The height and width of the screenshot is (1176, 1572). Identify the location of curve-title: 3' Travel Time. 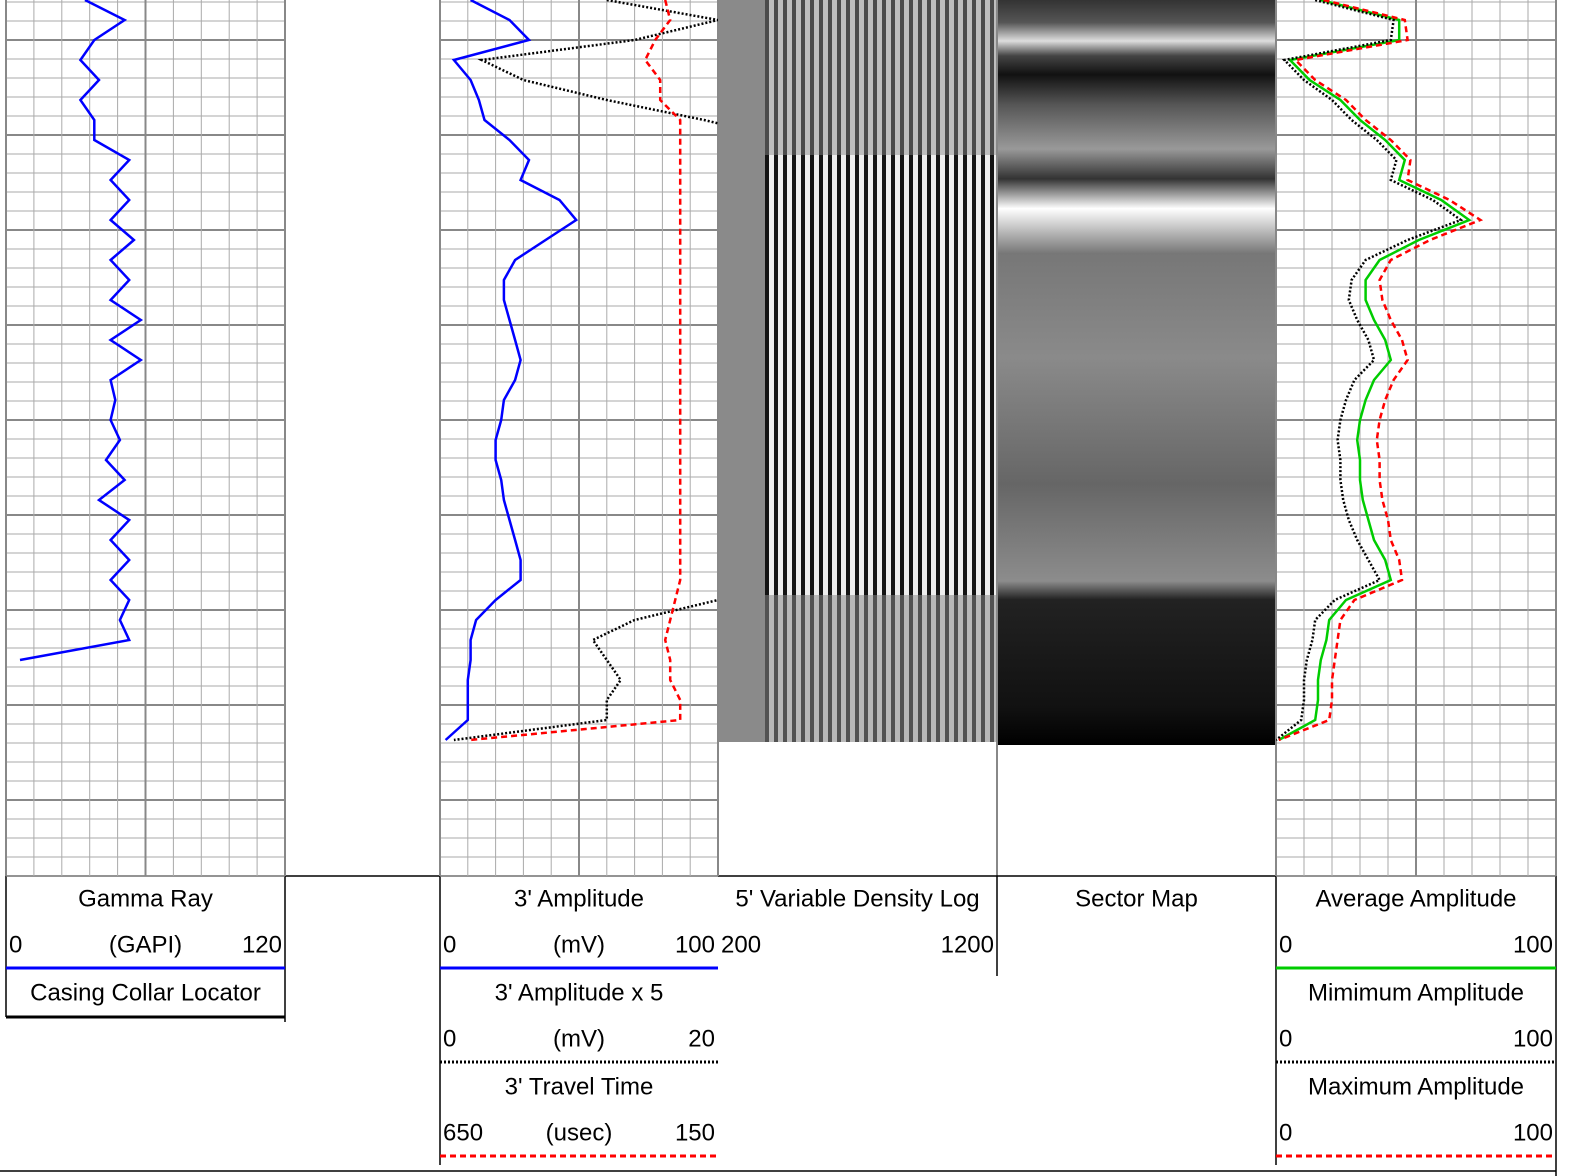
(579, 1086).